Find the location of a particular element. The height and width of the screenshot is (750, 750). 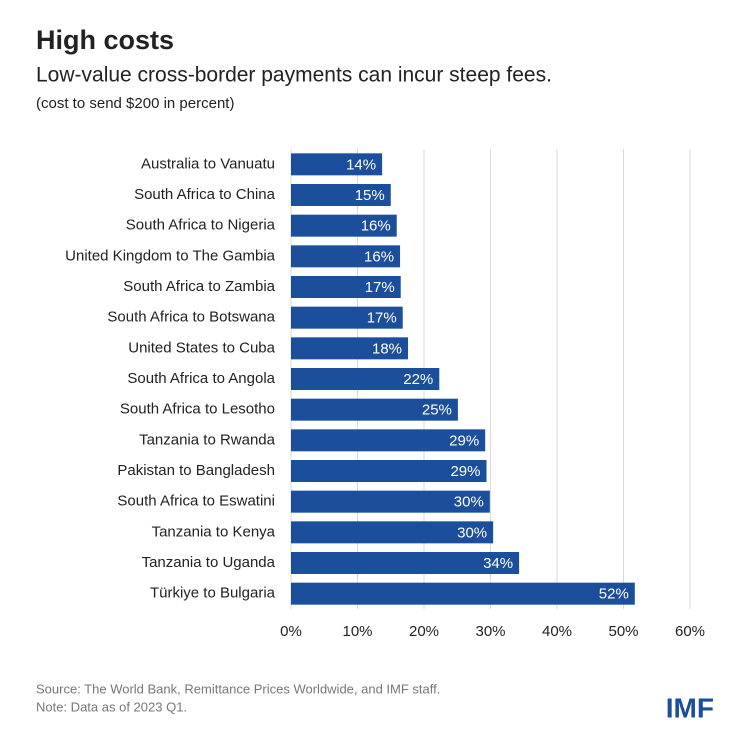

logo: IMF is located at coordinates (690, 707).